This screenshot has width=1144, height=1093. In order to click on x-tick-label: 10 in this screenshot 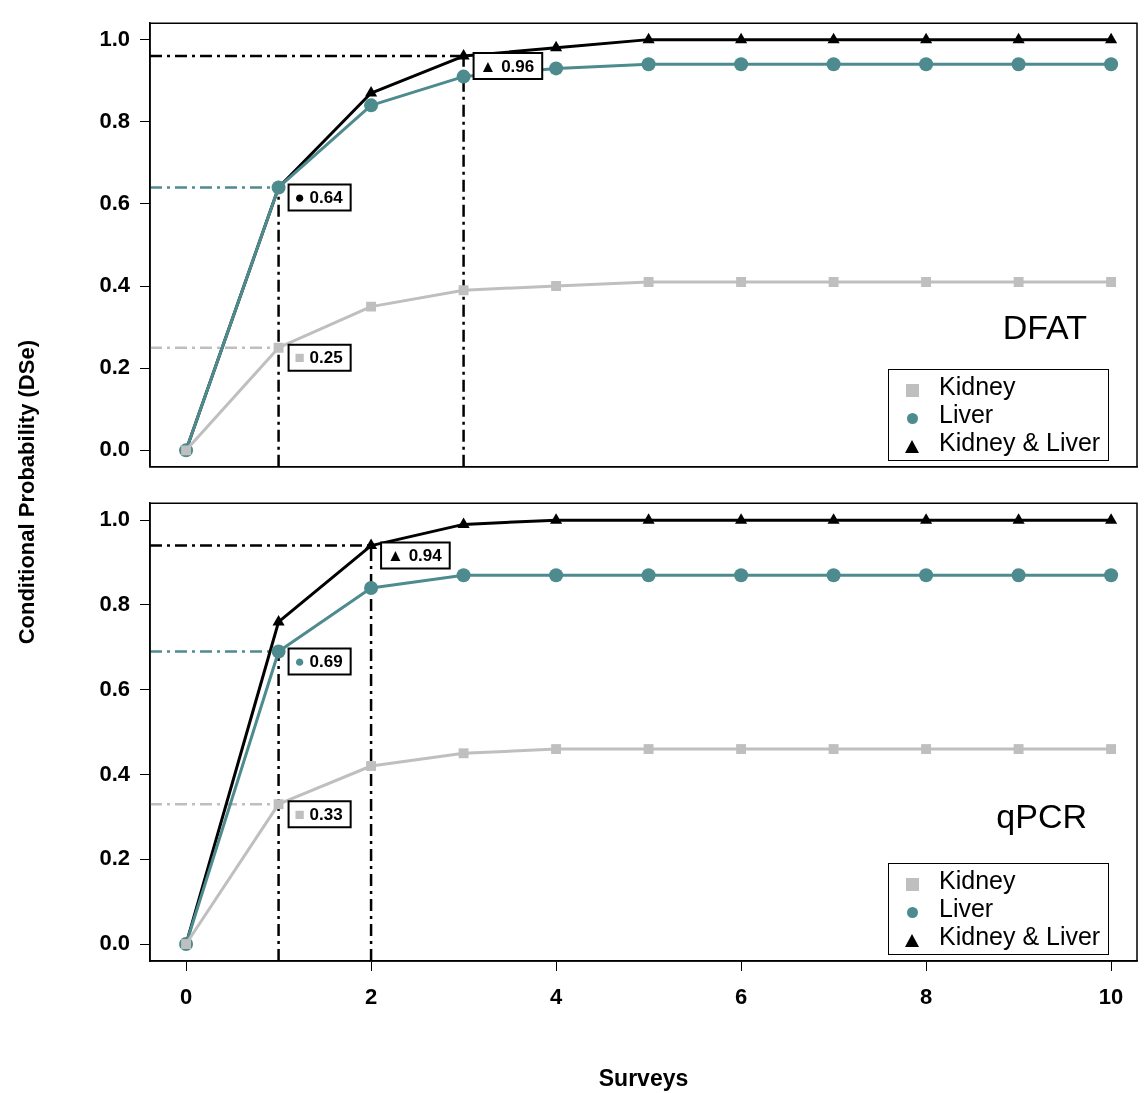, I will do `click(1111, 997)`.